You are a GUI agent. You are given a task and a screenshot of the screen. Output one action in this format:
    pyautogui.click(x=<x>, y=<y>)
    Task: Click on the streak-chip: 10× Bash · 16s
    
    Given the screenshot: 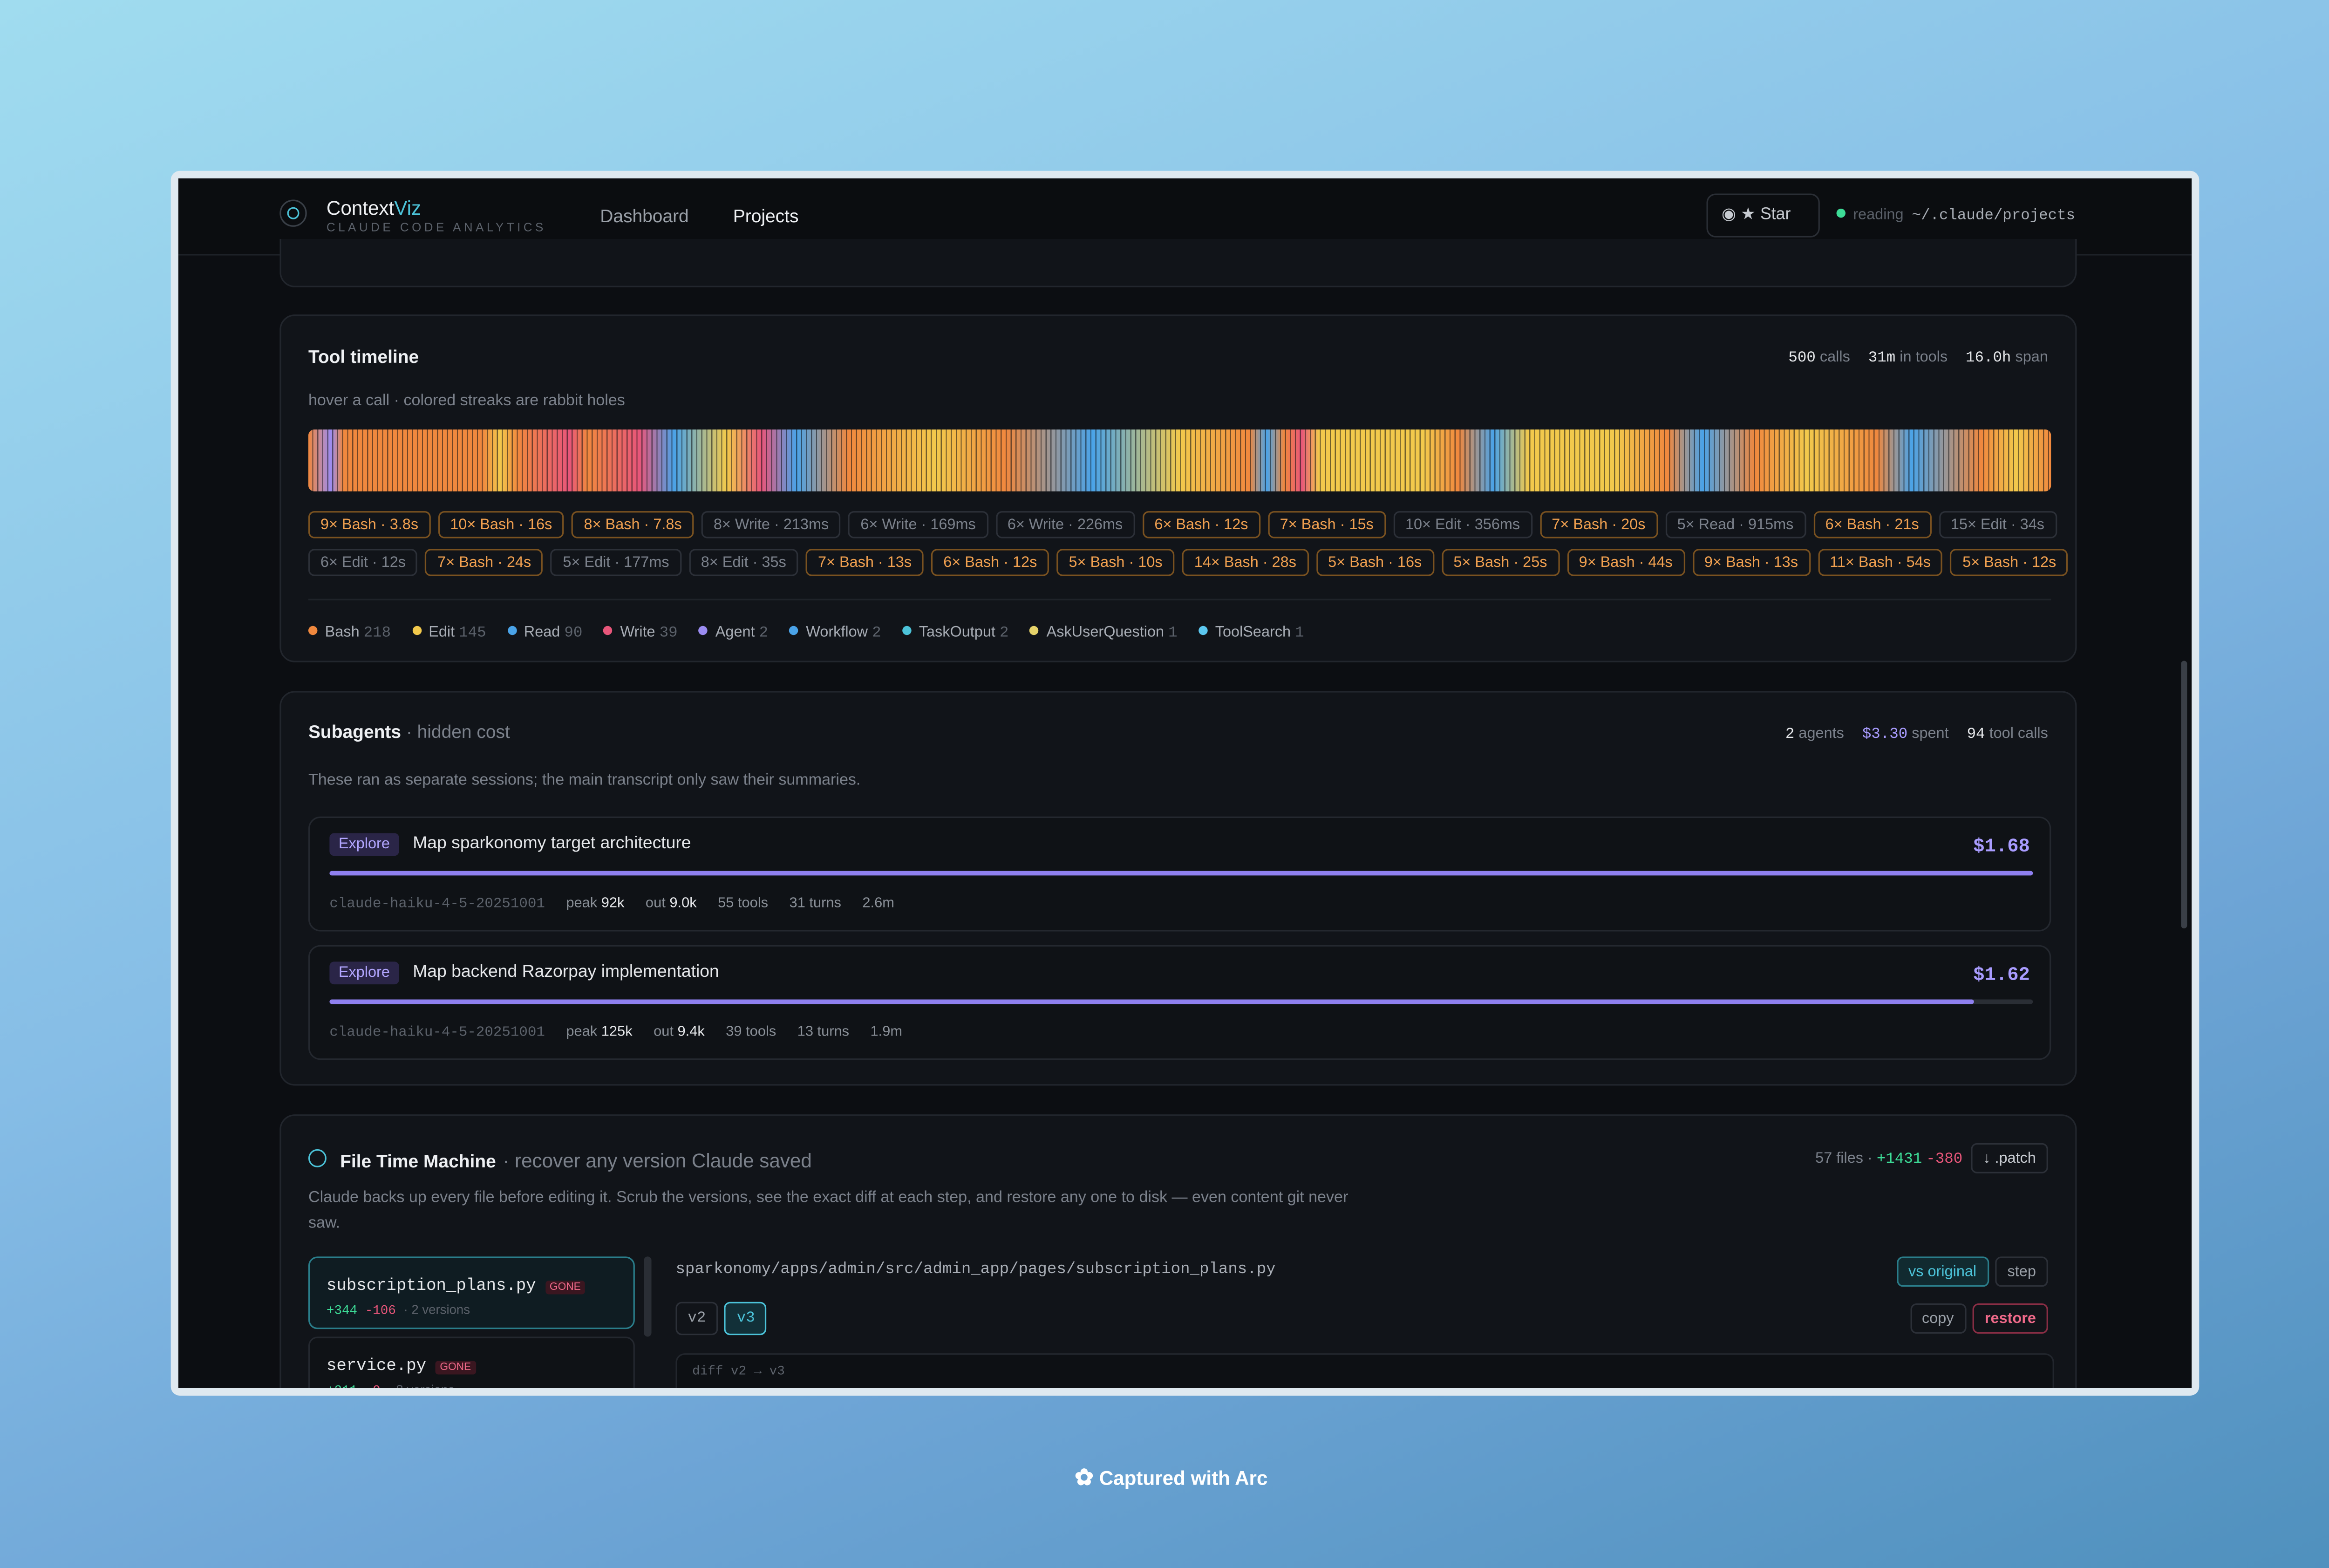 What is the action you would take?
    pyautogui.click(x=502, y=525)
    